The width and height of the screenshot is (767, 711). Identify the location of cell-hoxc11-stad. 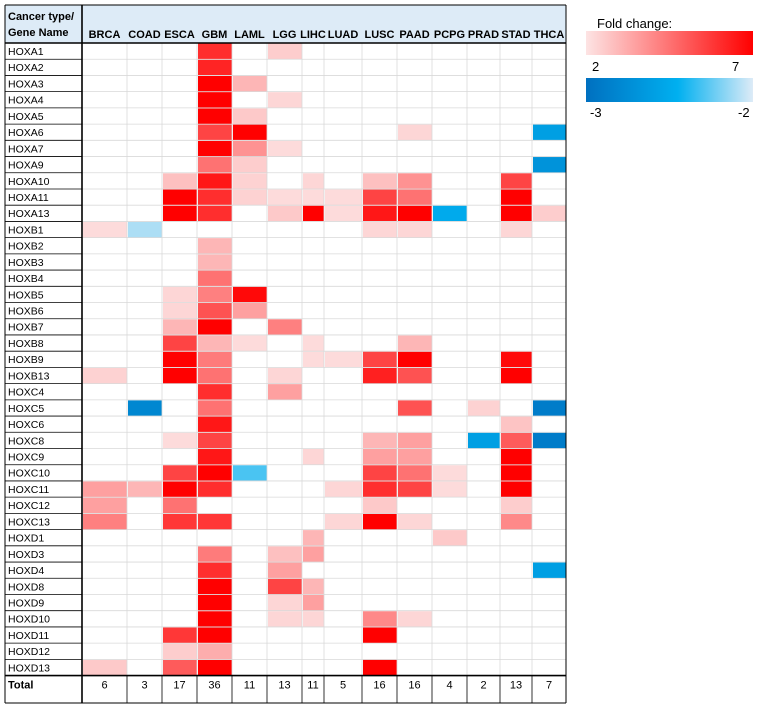
(516, 489).